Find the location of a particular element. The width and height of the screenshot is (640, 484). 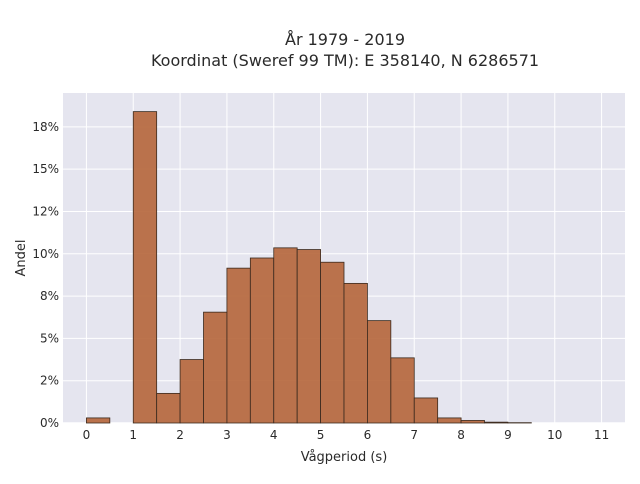

y-tick-label: 8% is located at coordinates (49, 296).